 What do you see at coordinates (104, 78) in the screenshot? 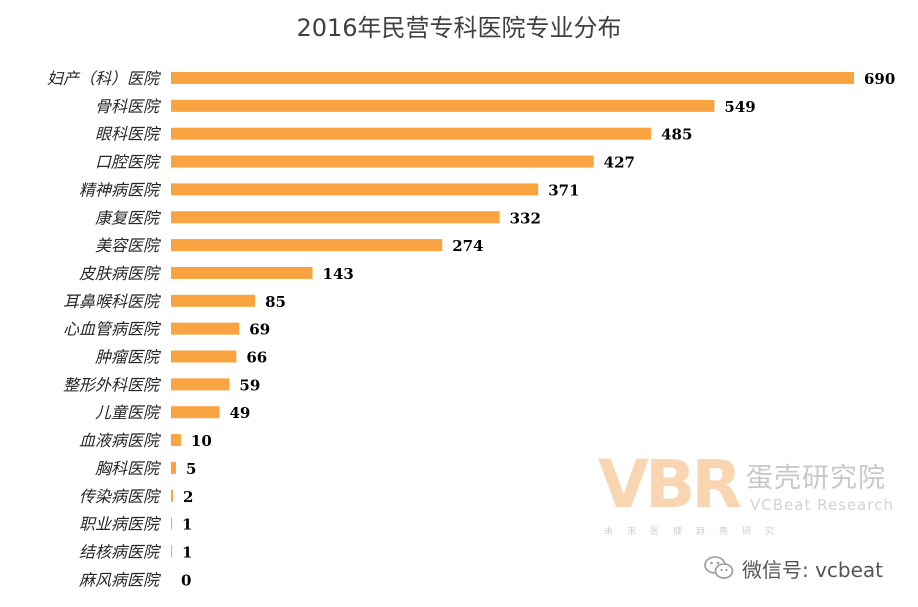
I see `category-label: 妇产（科）医院` at bounding box center [104, 78].